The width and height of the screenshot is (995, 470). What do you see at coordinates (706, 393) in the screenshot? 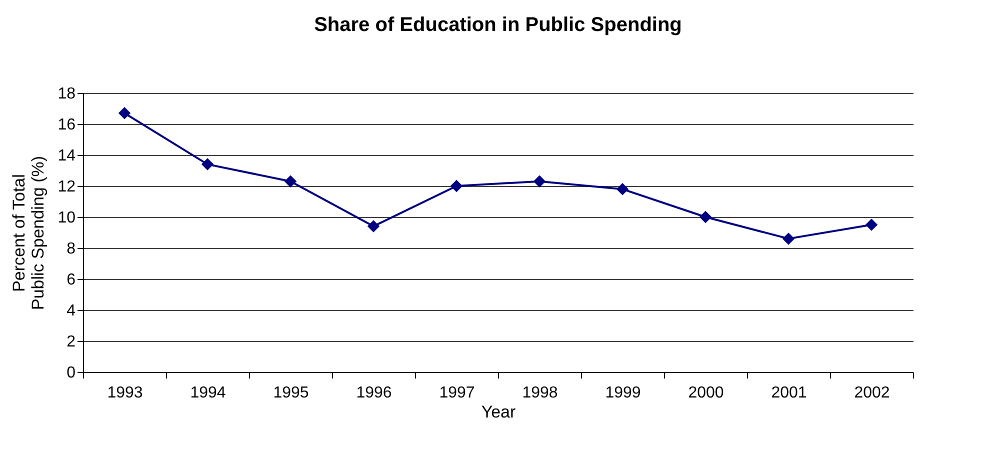
I see `x-tick-label: 2000` at bounding box center [706, 393].